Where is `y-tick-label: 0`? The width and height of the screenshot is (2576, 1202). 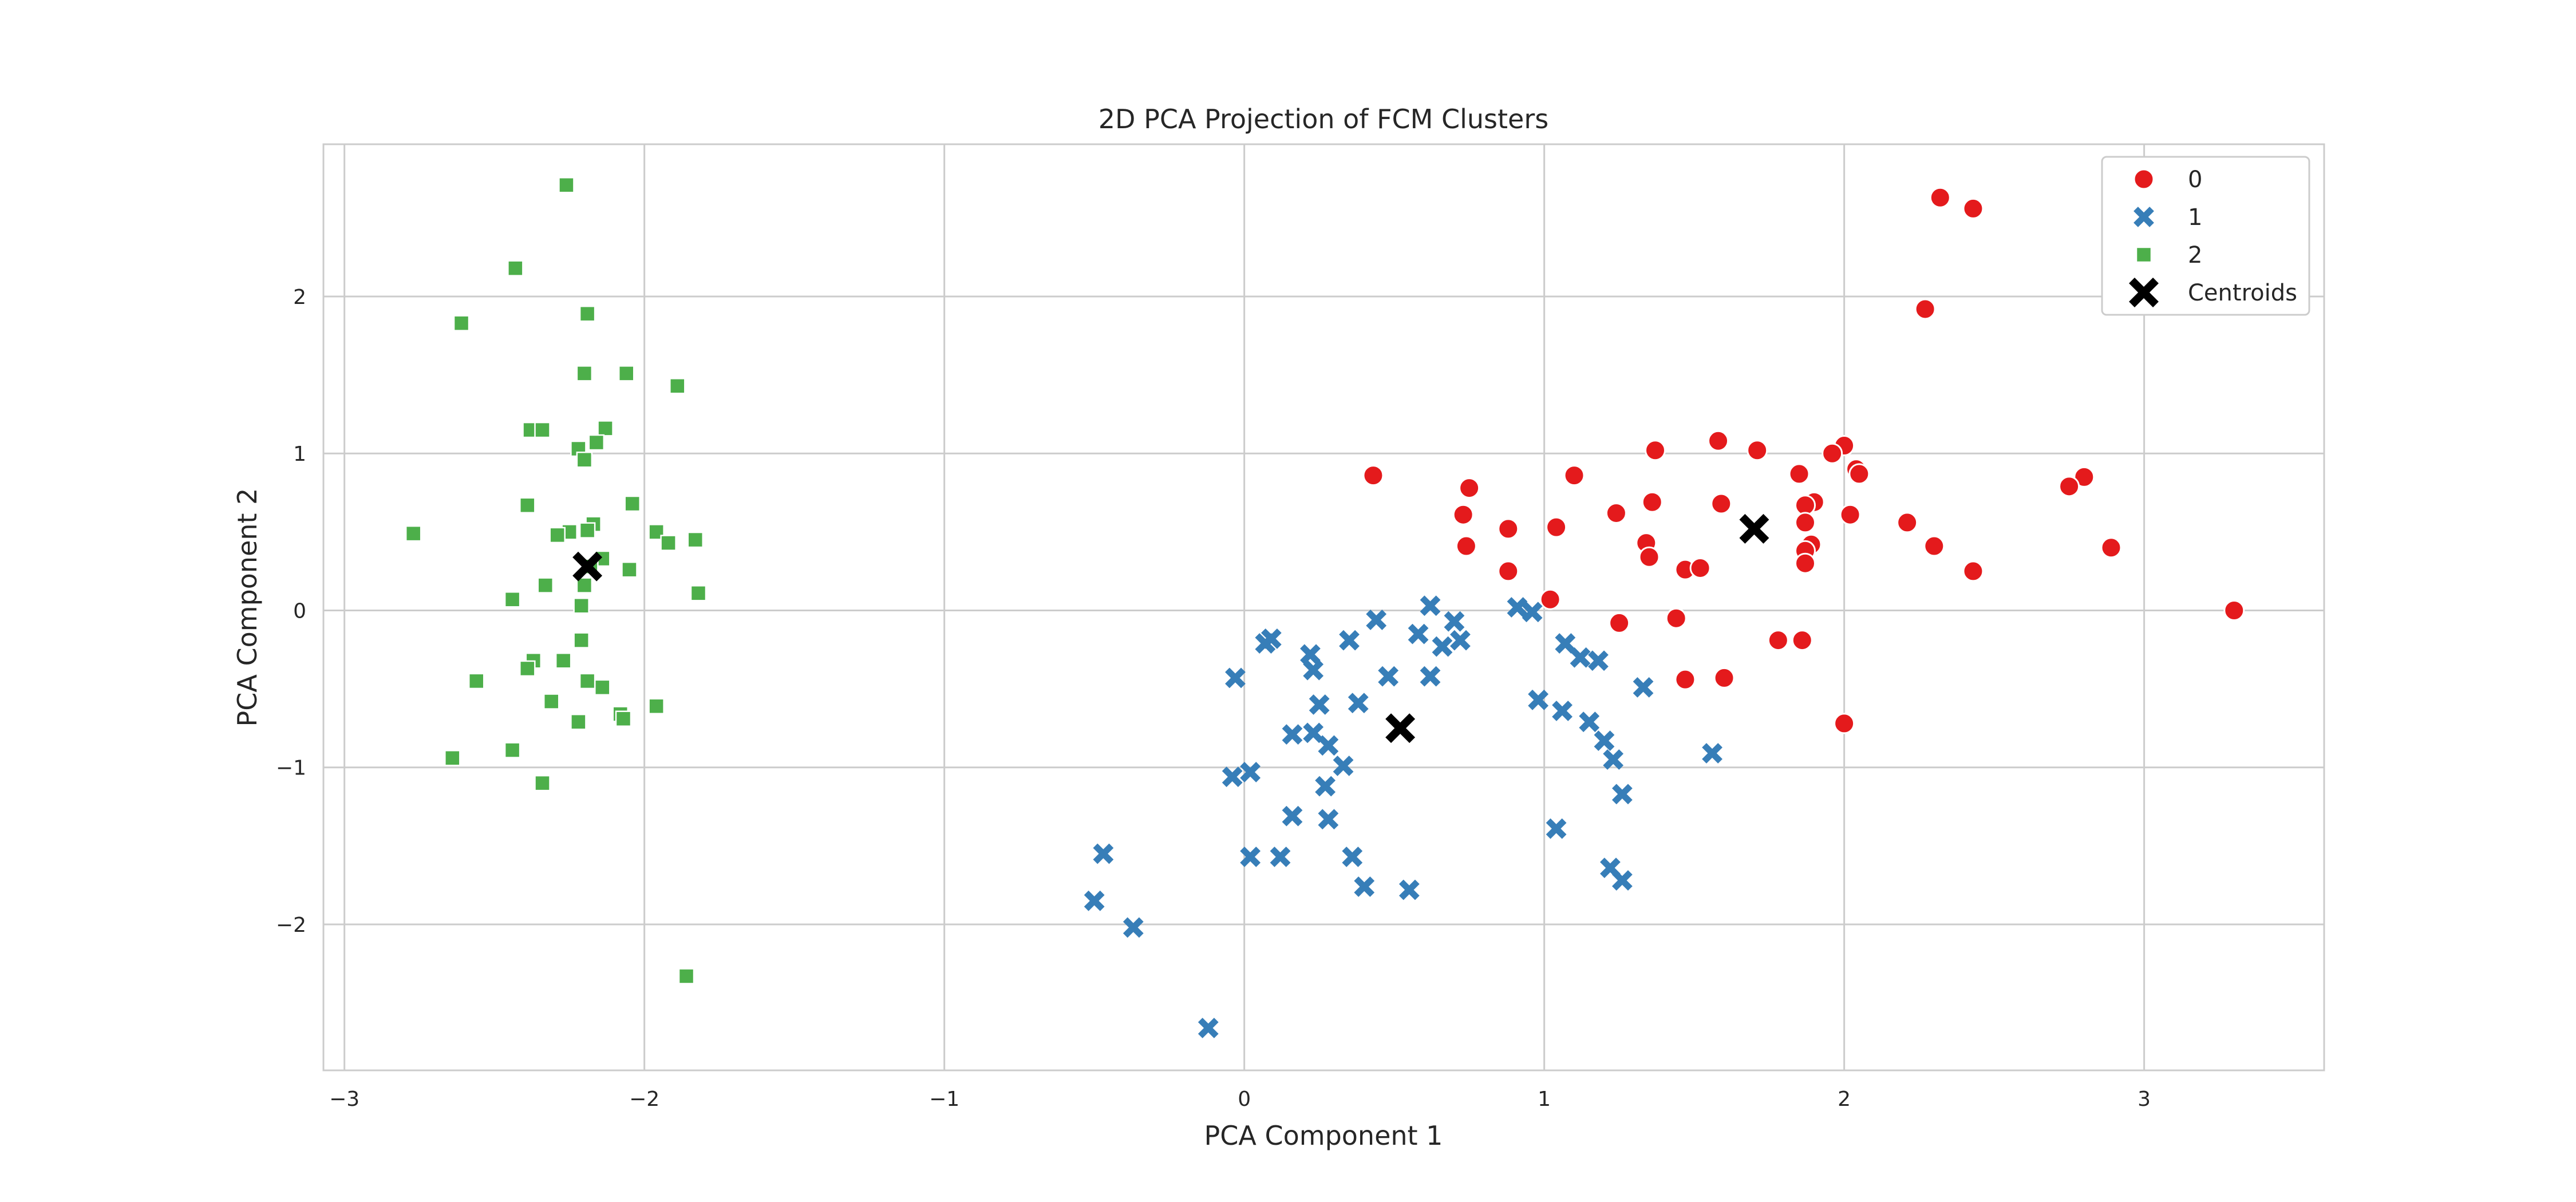 y-tick-label: 0 is located at coordinates (299, 611).